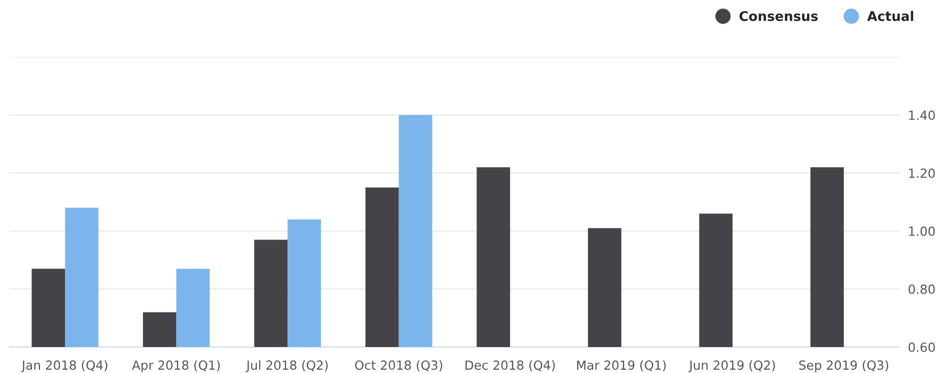 This screenshot has height=373, width=945. Describe the element at coordinates (779, 16) in the screenshot. I see `legend-label: Consensus` at that location.